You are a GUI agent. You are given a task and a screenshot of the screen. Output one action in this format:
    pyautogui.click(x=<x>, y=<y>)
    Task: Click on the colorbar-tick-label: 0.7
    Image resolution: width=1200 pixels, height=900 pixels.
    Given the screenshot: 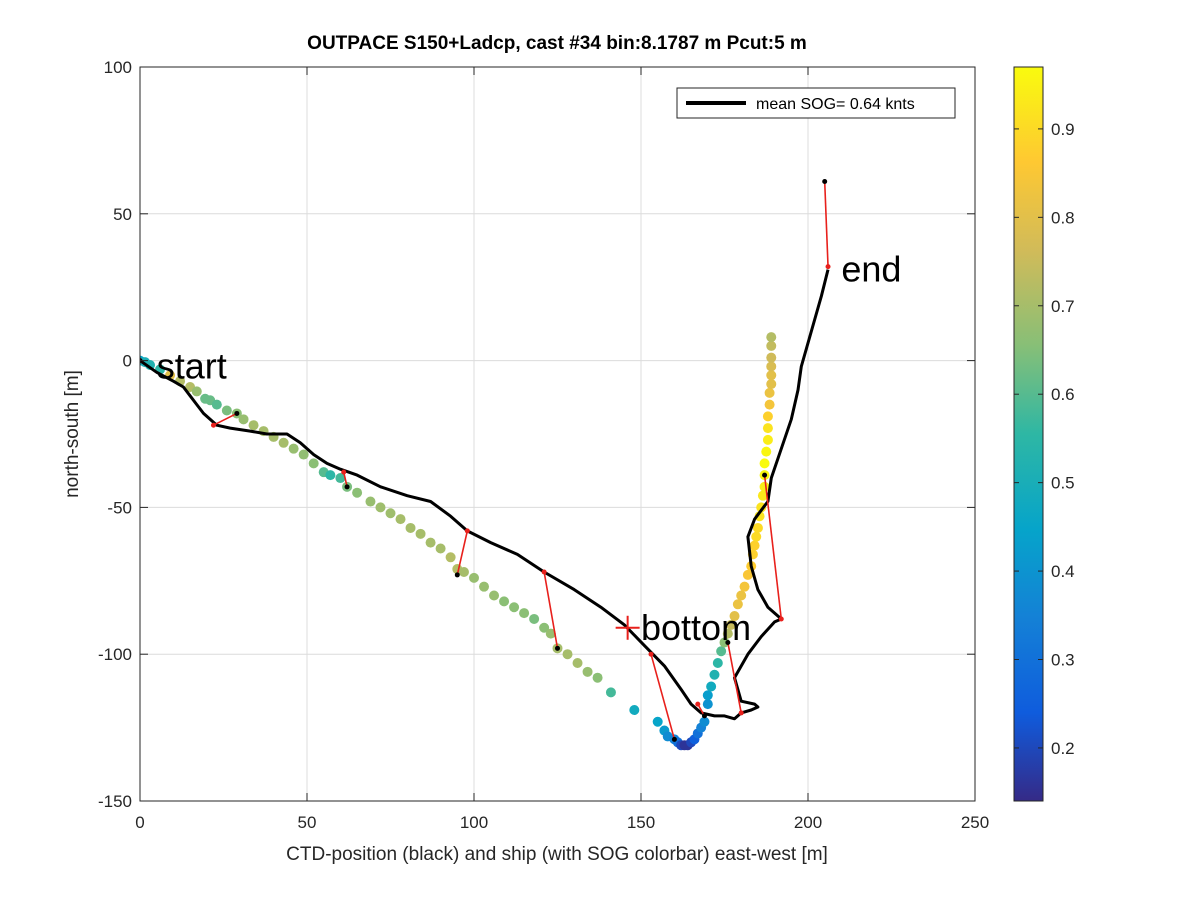 What is the action you would take?
    pyautogui.click(x=1063, y=306)
    